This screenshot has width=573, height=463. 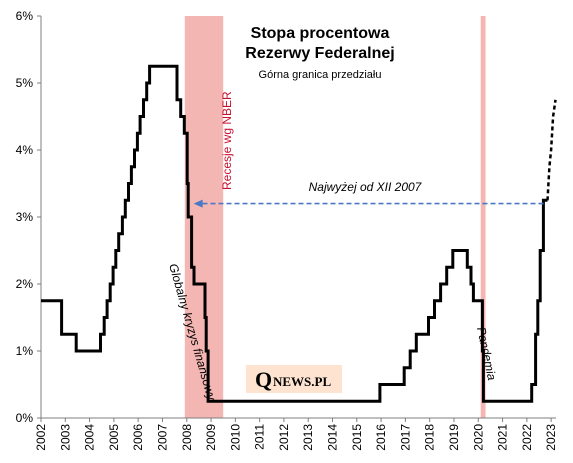 What do you see at coordinates (527, 437) in the screenshot?
I see `x-tick-label: 2022` at bounding box center [527, 437].